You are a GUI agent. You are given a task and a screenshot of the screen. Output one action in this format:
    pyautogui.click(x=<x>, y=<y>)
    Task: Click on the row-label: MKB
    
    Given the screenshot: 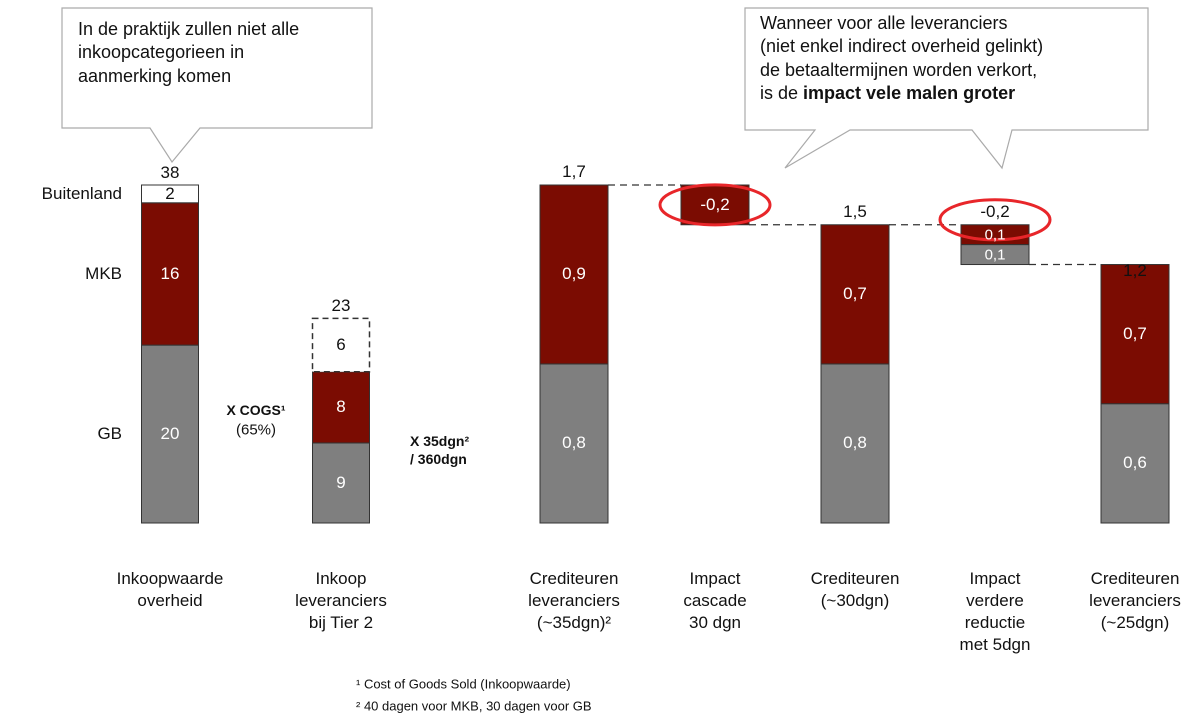 What is the action you would take?
    pyautogui.click(x=103, y=273)
    